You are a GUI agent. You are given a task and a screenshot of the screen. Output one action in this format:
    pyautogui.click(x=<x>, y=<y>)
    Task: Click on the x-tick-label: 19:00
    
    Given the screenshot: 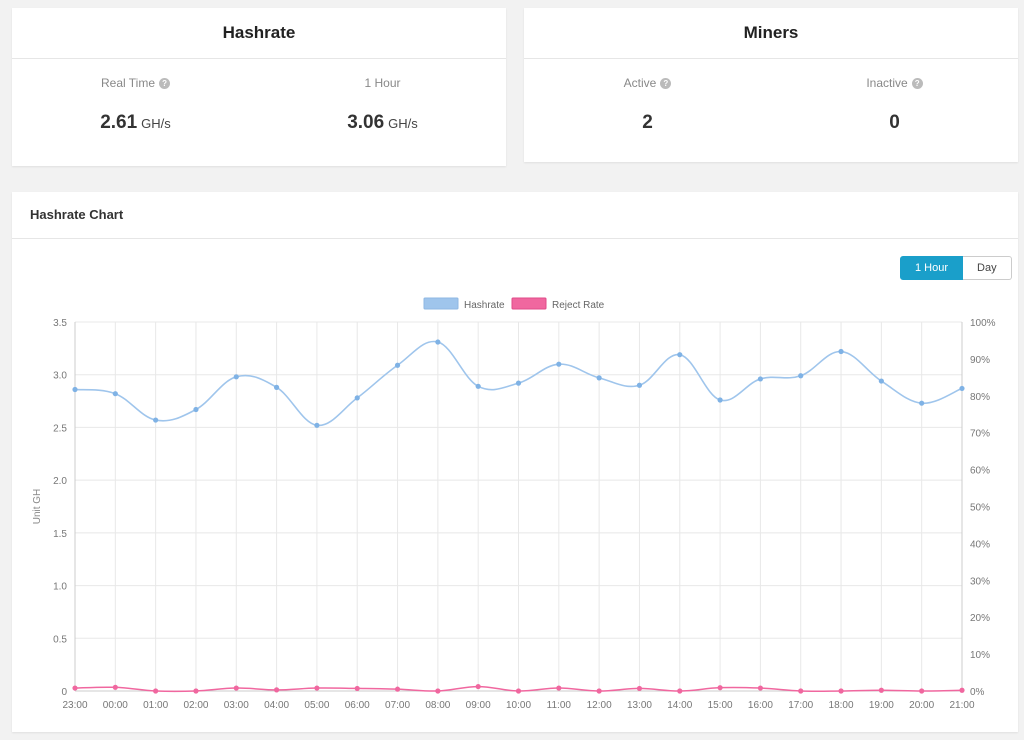 What is the action you would take?
    pyautogui.click(x=881, y=705)
    